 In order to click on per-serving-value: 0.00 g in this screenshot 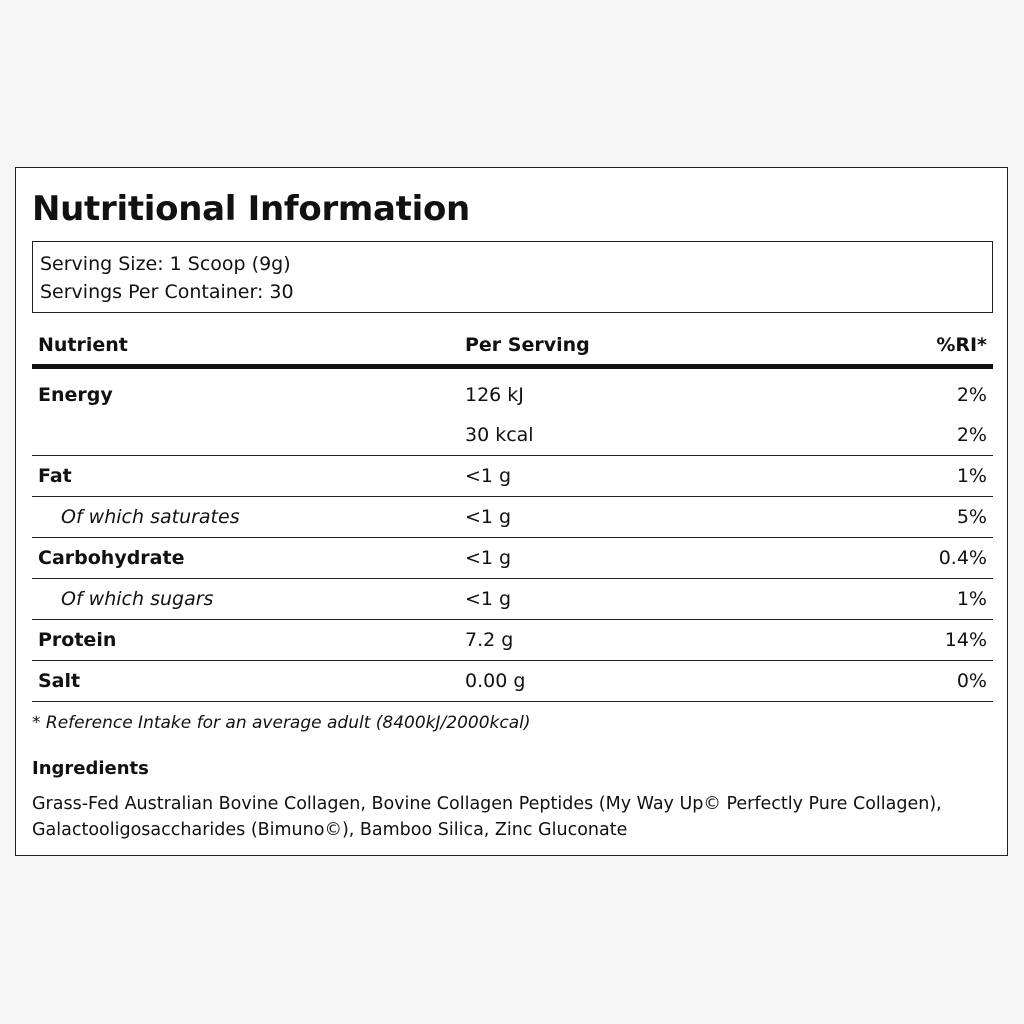, I will do `click(660, 681)`.